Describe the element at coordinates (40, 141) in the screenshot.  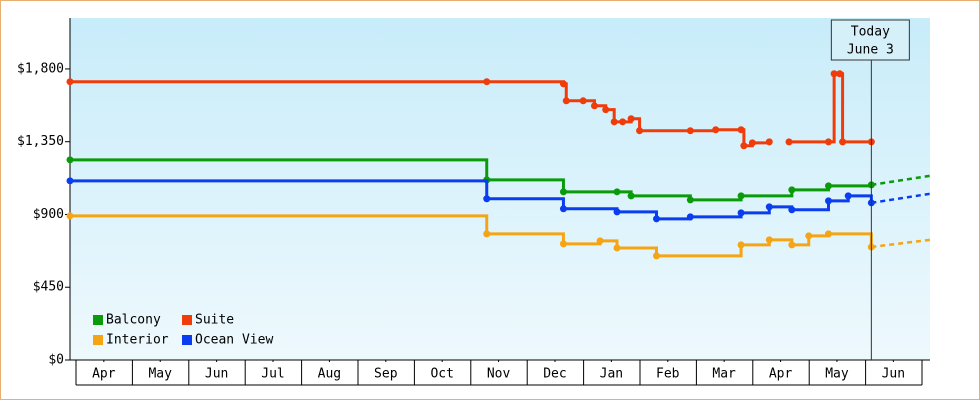
I see `y-tick-label: $1,350` at that location.